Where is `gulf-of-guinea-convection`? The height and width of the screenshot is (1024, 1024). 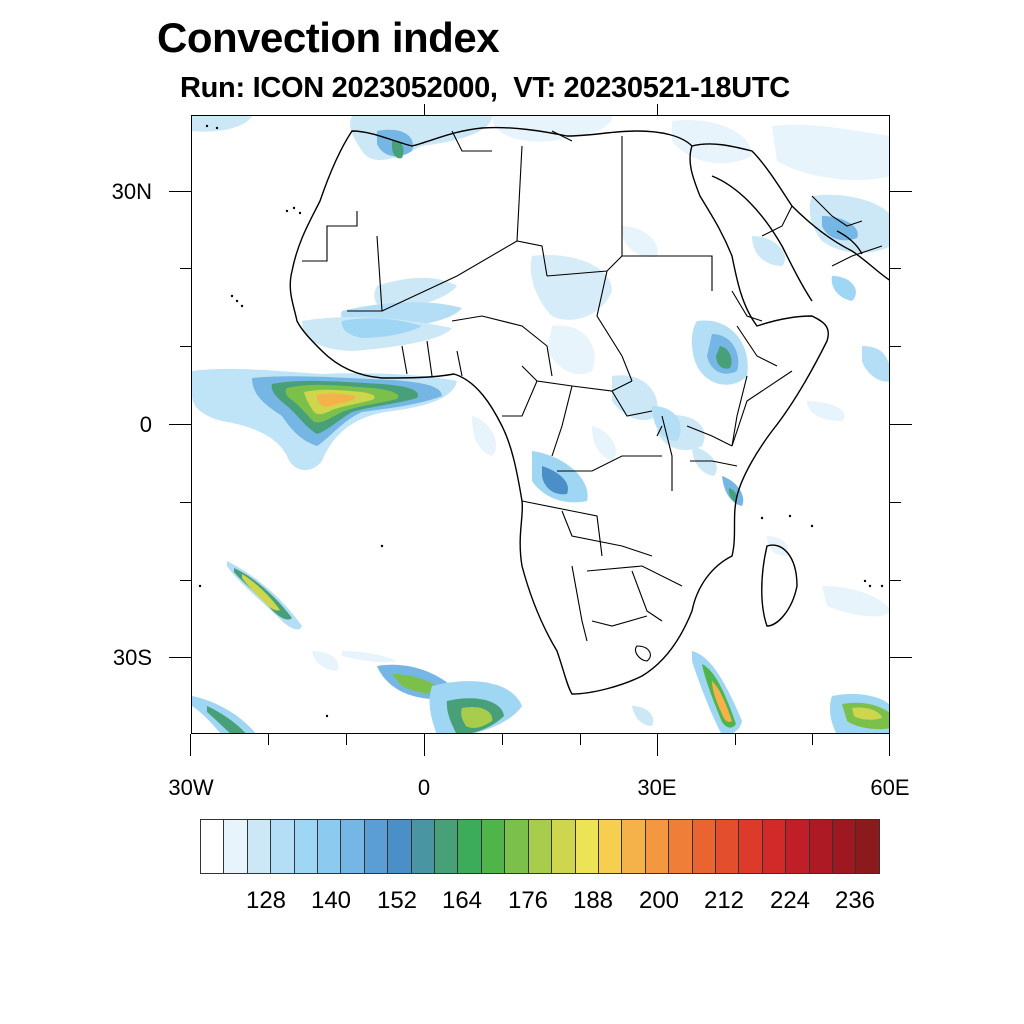
gulf-of-guinea-convection is located at coordinates (324, 419).